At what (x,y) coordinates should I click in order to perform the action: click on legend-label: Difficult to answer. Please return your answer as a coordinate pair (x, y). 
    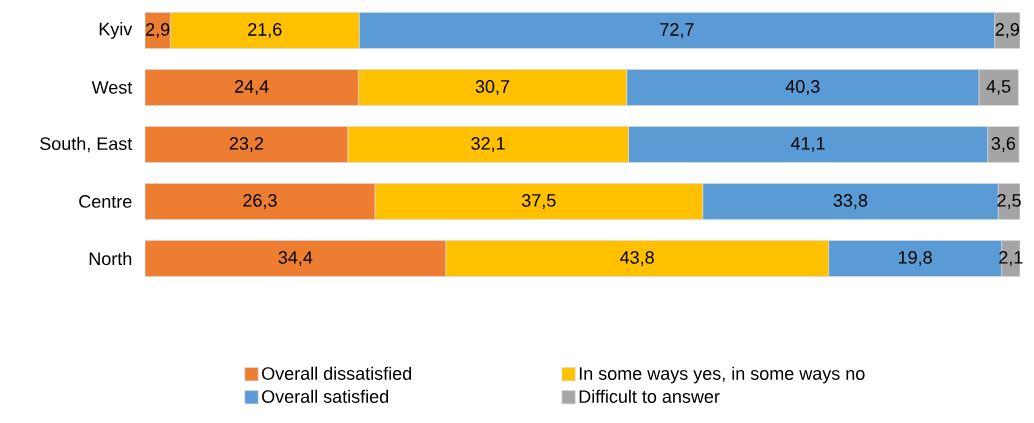
    Looking at the image, I should click on (649, 396).